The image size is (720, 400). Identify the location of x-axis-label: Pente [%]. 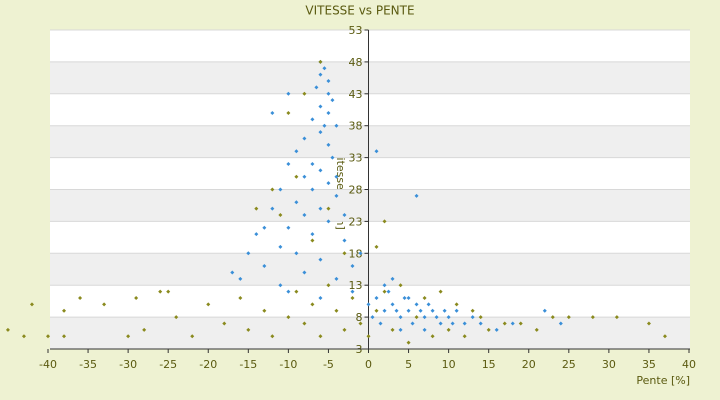
(663, 380).